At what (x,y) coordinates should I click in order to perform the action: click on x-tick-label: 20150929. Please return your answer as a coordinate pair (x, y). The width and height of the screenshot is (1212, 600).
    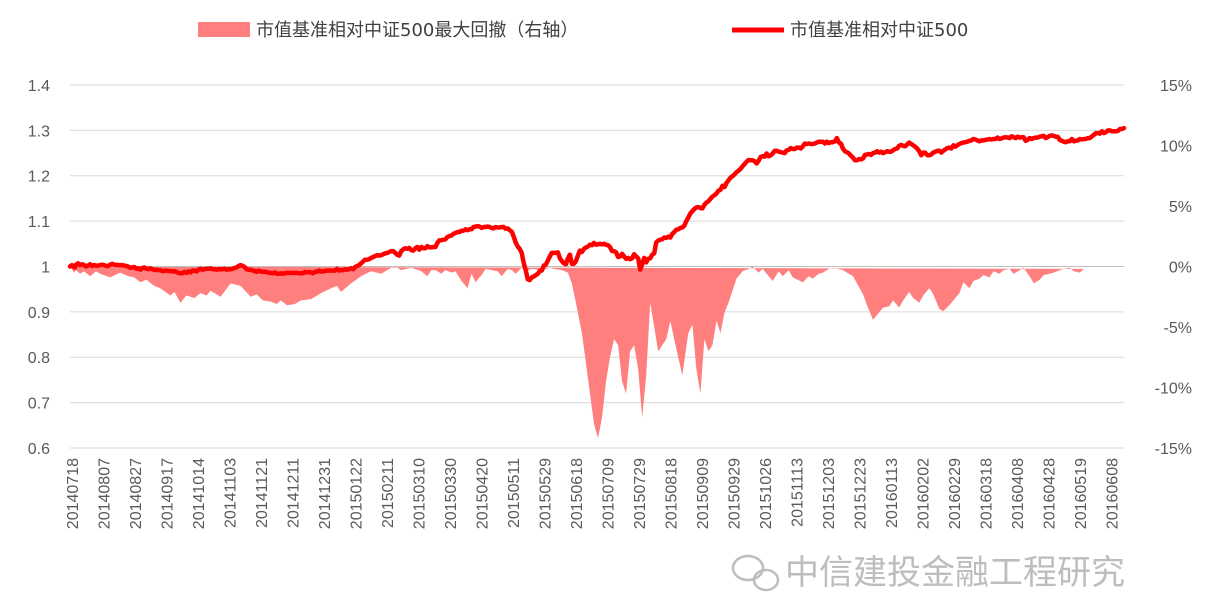
    Looking at the image, I should click on (735, 493).